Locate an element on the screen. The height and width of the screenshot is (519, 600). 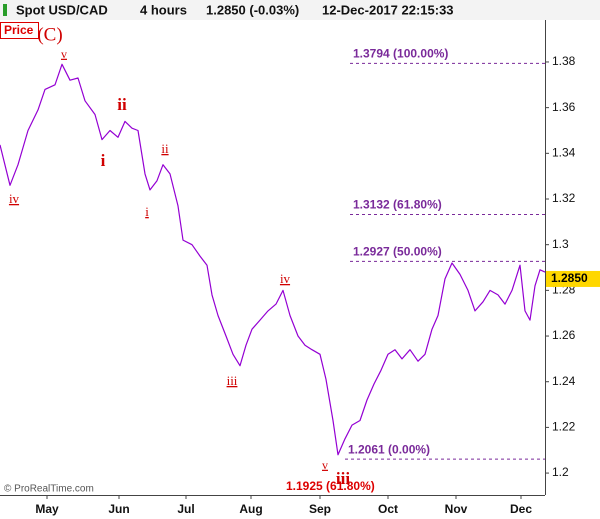
x-tick-label: Dec is located at coordinates (521, 509).